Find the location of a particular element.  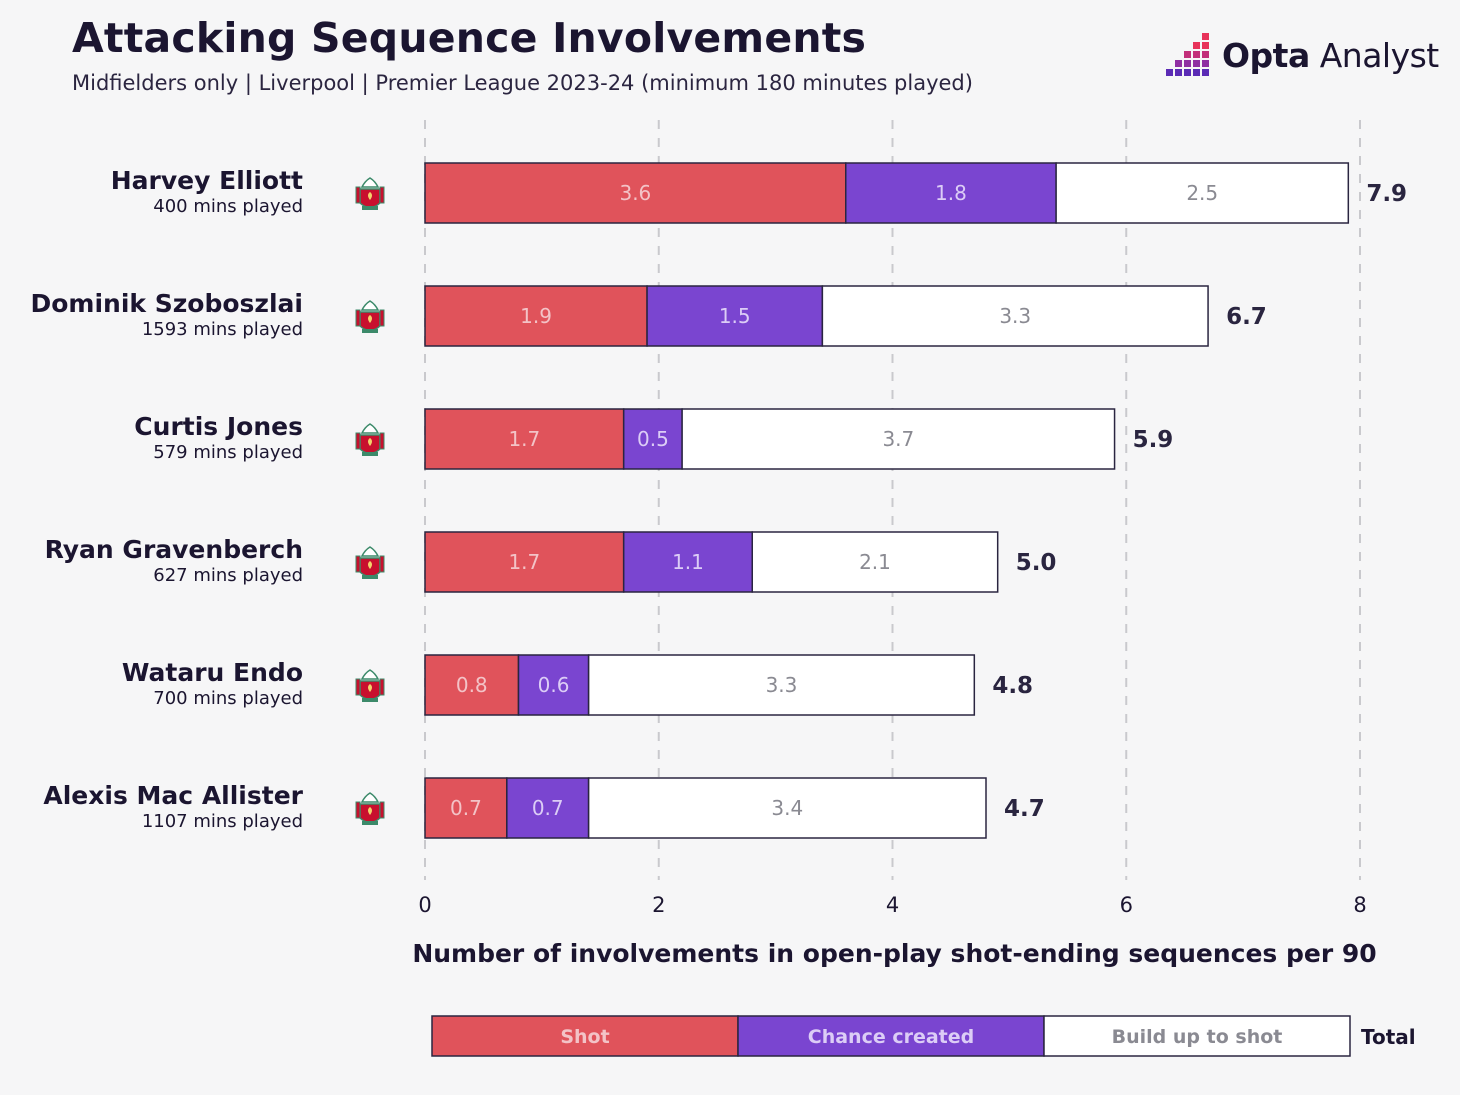

legend-total-label: Total is located at coordinates (1388, 1037).